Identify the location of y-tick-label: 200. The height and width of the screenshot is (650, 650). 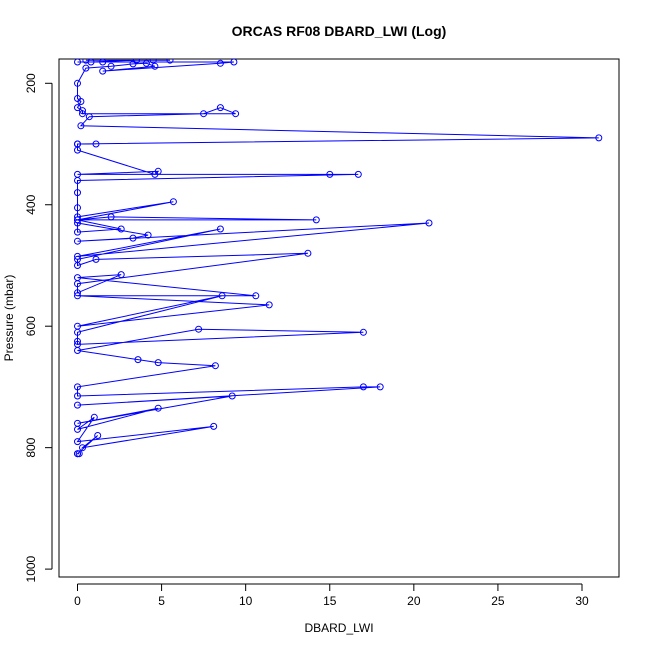
(31, 83).